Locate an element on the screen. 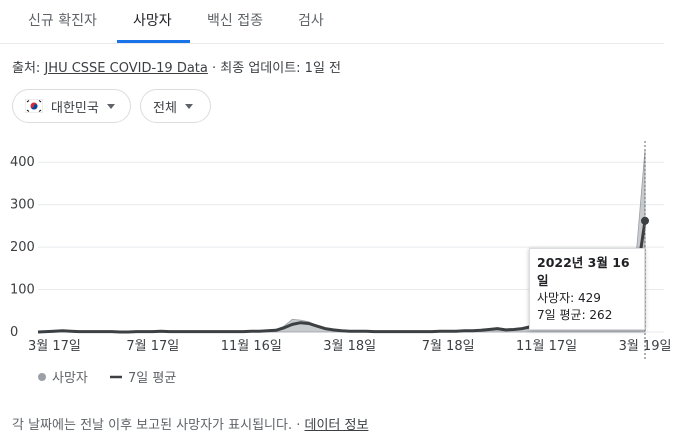 This screenshot has width=698, height=442. source-label: 출처: is located at coordinates (26, 68).